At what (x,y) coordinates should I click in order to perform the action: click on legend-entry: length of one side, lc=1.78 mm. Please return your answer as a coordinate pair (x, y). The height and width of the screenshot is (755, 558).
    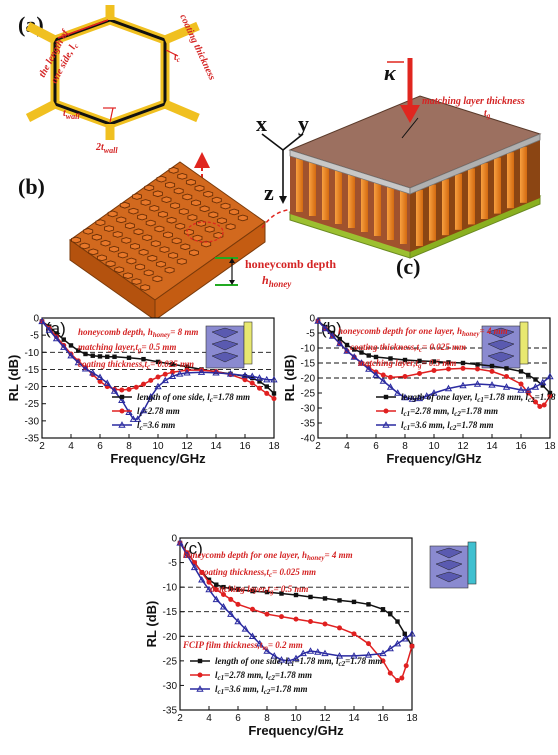
    Looking at the image, I should click on (193, 398).